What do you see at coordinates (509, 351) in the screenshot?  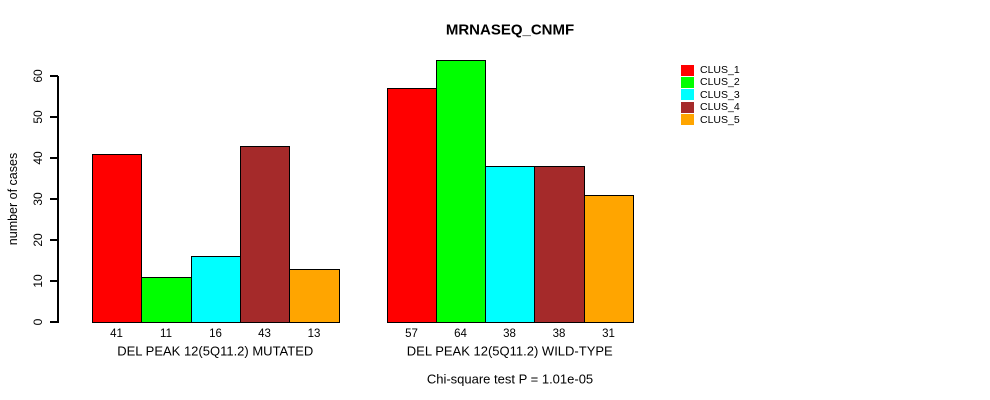 I see `group-label: DEL PEAK 12(5Q11.2) WILD-TYPE` at bounding box center [509, 351].